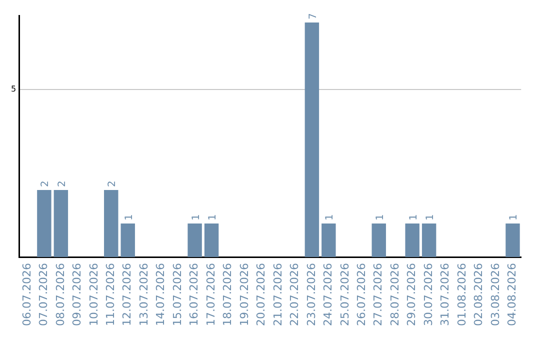 The height and width of the screenshot is (340, 540). What do you see at coordinates (277, 294) in the screenshot?
I see `x-tick-label: 21.07.2026` at bounding box center [277, 294].